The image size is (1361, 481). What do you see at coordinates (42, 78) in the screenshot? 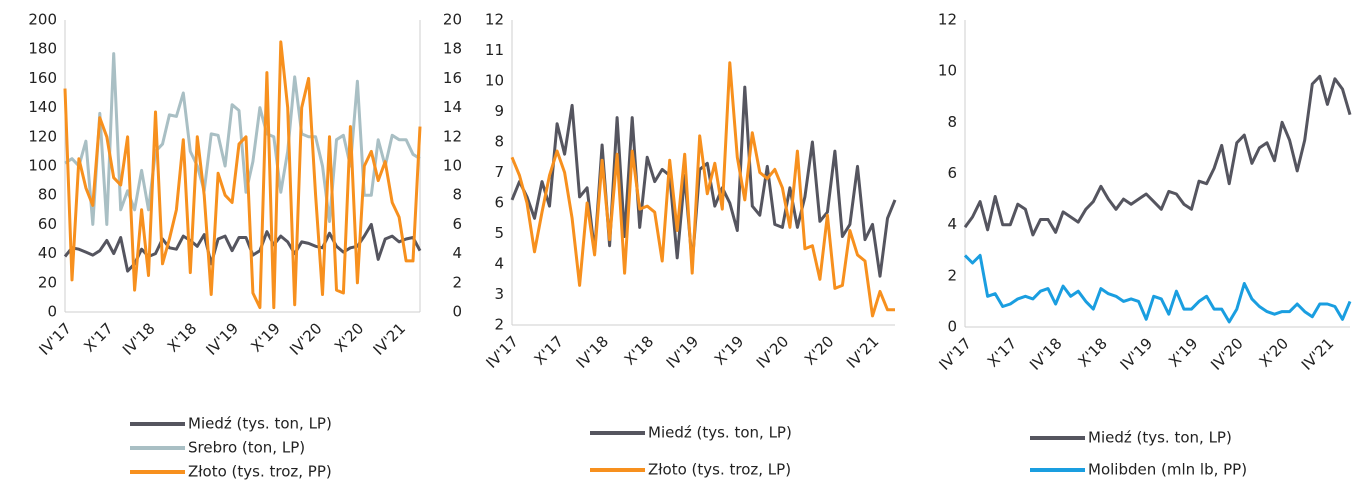
I see `y-tick-label: 160` at bounding box center [42, 78].